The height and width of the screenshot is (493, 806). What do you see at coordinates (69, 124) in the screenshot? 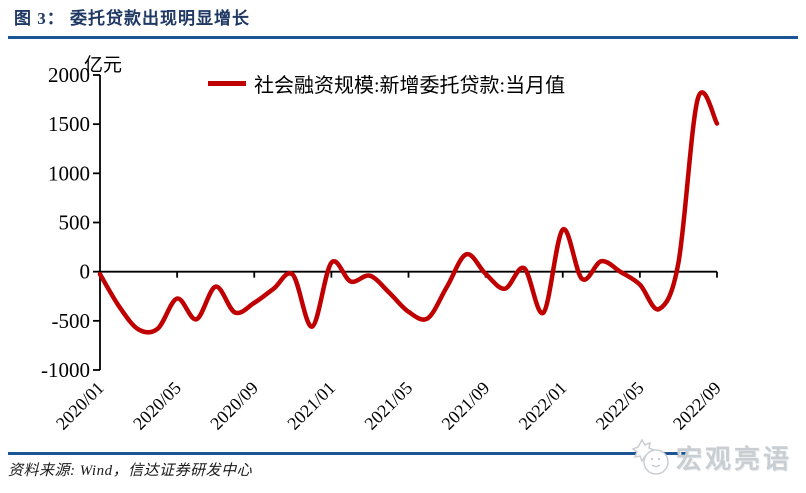
I see `y-tick-label: 1500` at bounding box center [69, 124].